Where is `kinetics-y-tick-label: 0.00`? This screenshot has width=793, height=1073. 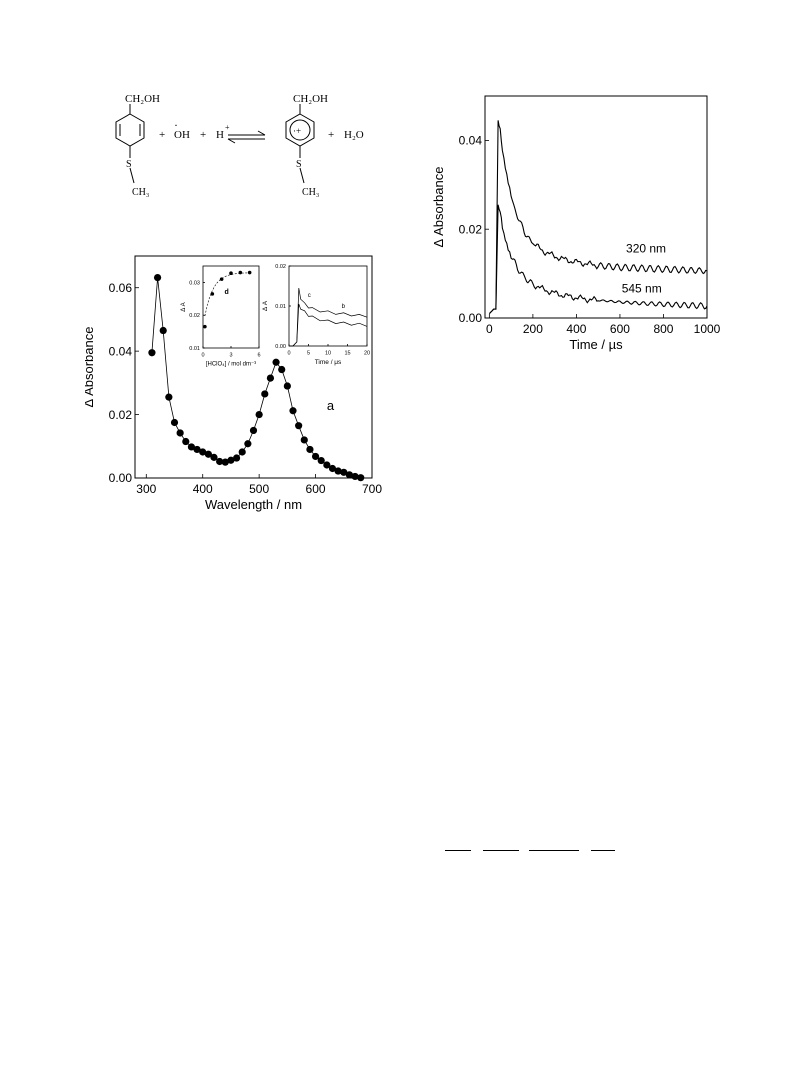 kinetics-y-tick-label: 0.00 is located at coordinates (471, 318).